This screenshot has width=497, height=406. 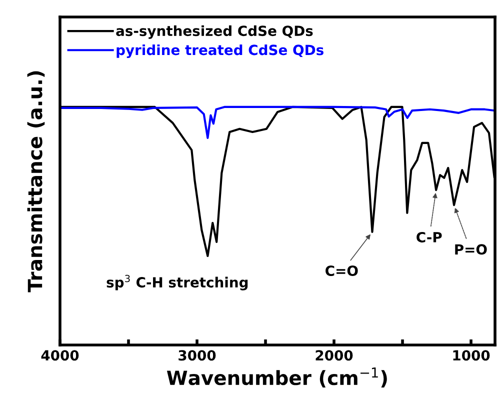 What do you see at coordinates (177, 282) in the screenshot?
I see `annotation: sp$^{3}$ C-H stretching` at bounding box center [177, 282].